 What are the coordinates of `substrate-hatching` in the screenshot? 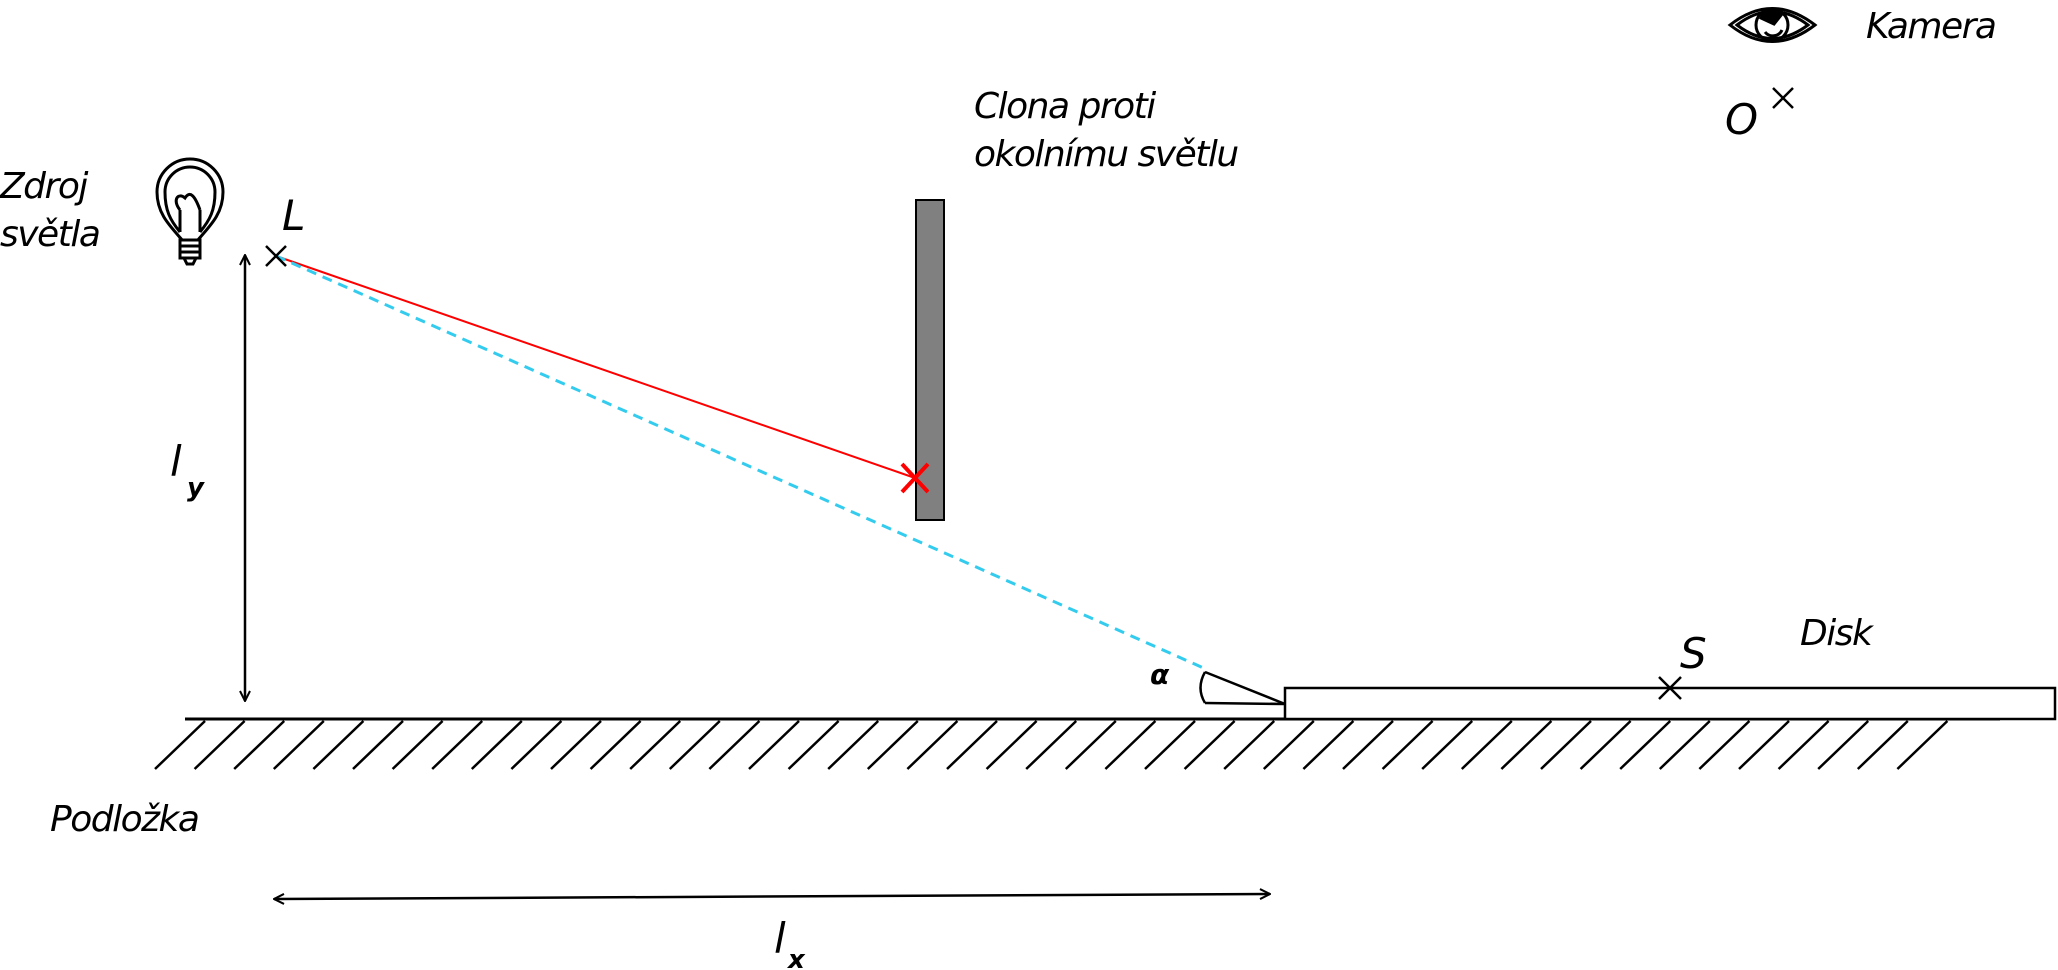 It's located at (1051, 745).